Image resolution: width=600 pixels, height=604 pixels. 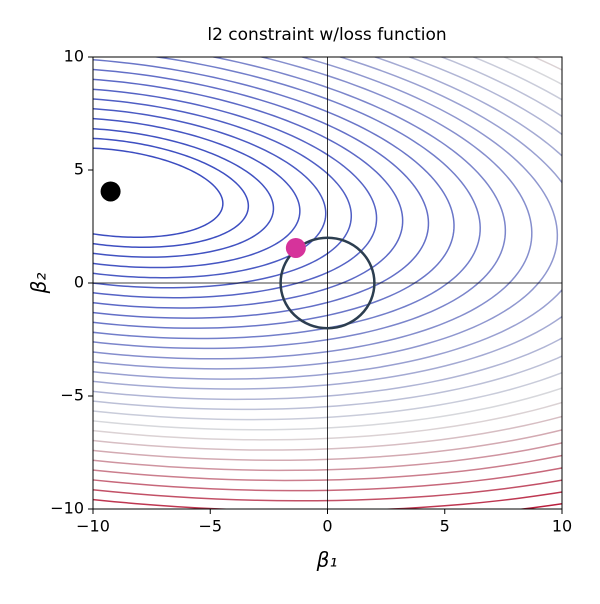 I want to click on y-tick-label: −10, so click(x=67, y=508).